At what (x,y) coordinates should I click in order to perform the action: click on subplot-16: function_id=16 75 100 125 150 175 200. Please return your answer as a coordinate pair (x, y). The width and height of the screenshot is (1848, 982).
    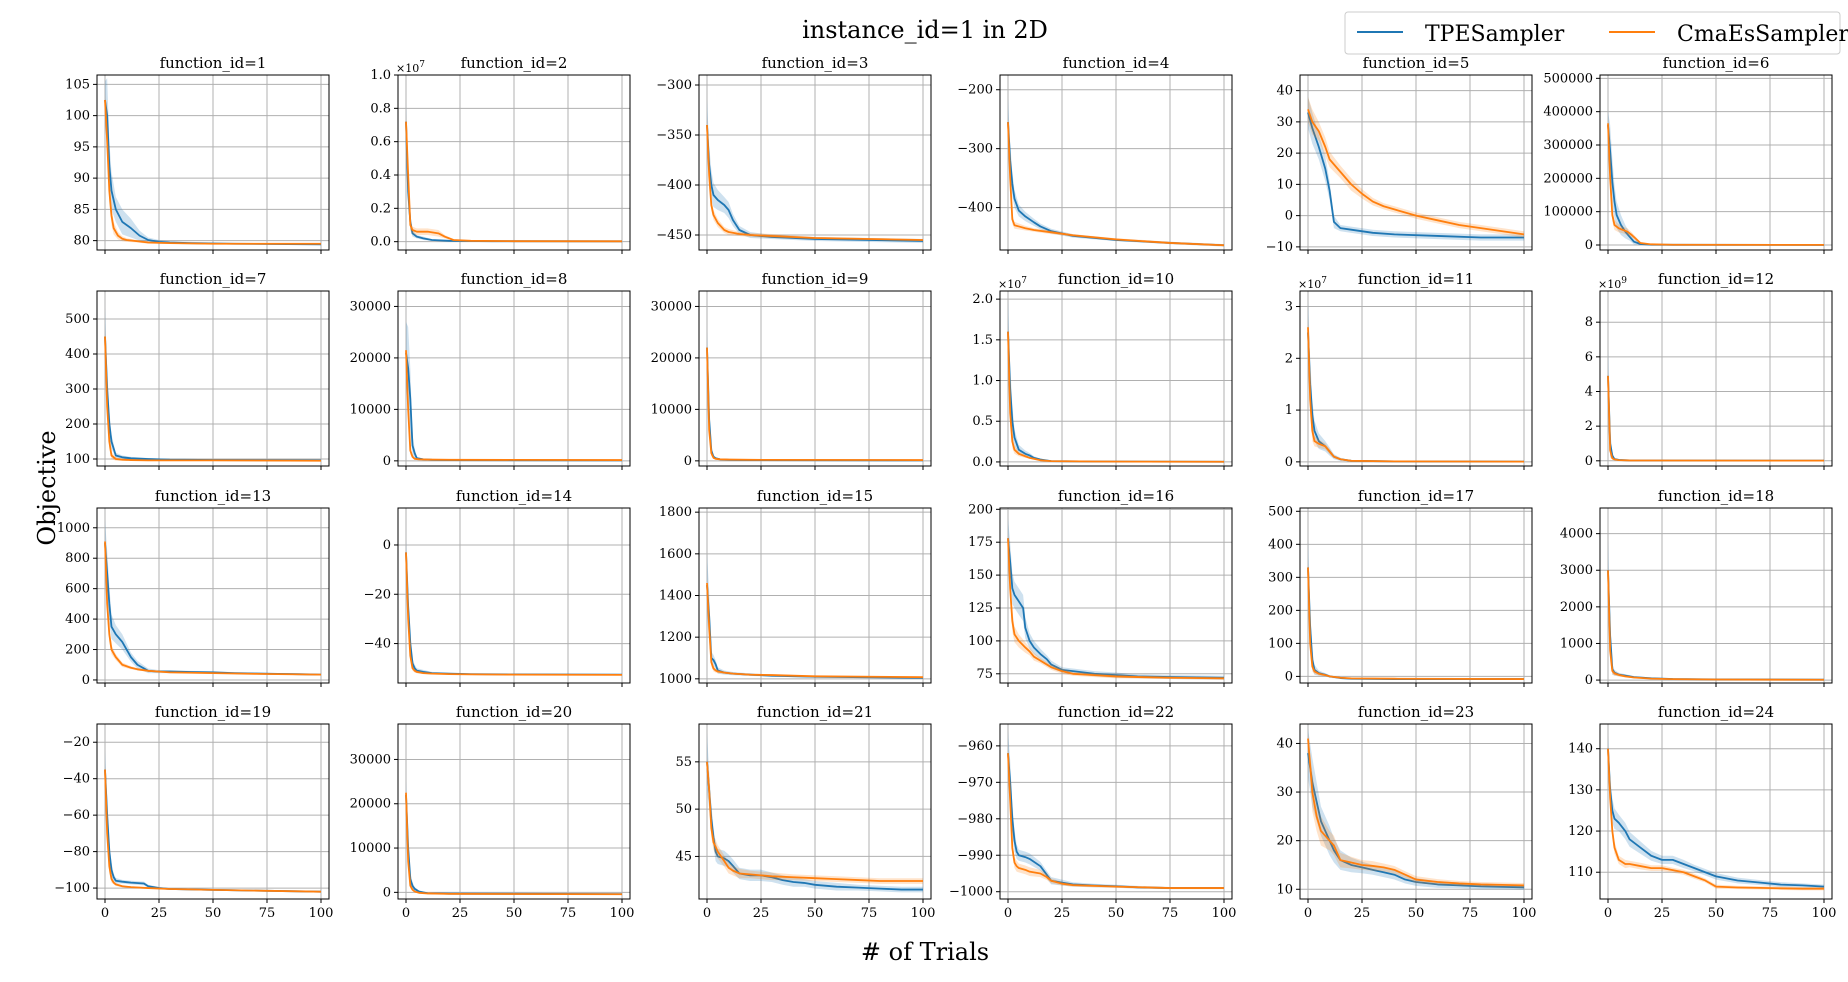
    Looking at the image, I should click on (1100, 587).